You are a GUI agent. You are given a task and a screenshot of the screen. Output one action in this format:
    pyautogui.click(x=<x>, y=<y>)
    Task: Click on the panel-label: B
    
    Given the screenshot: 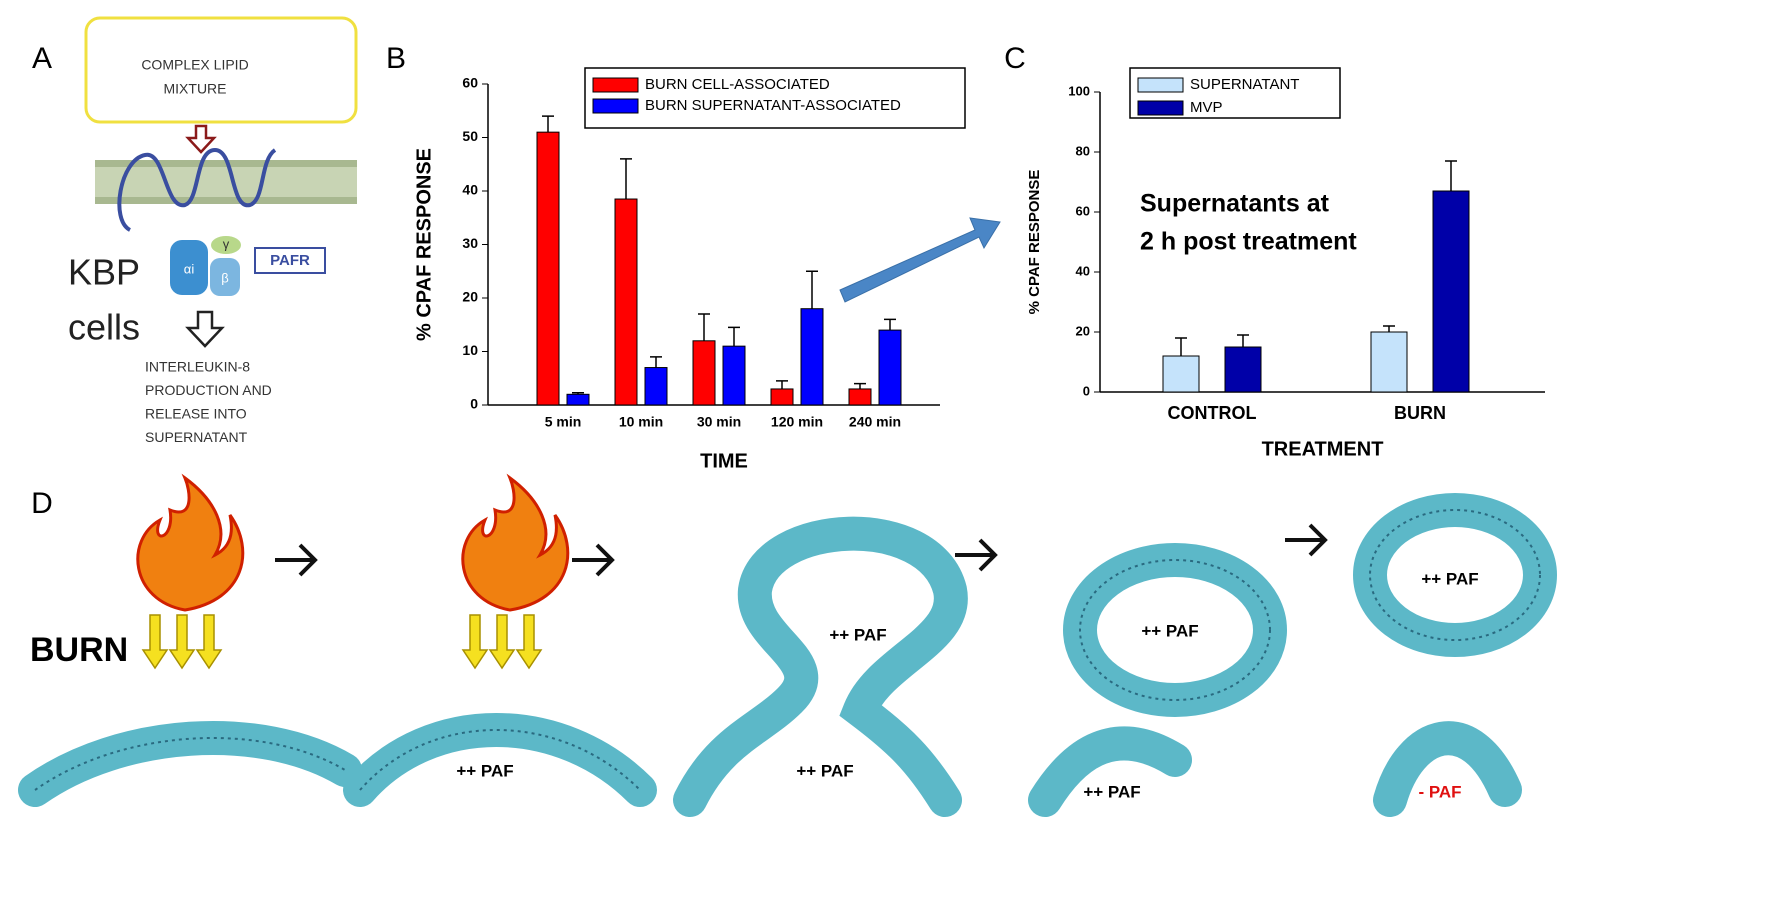 What is the action you would take?
    pyautogui.click(x=396, y=58)
    